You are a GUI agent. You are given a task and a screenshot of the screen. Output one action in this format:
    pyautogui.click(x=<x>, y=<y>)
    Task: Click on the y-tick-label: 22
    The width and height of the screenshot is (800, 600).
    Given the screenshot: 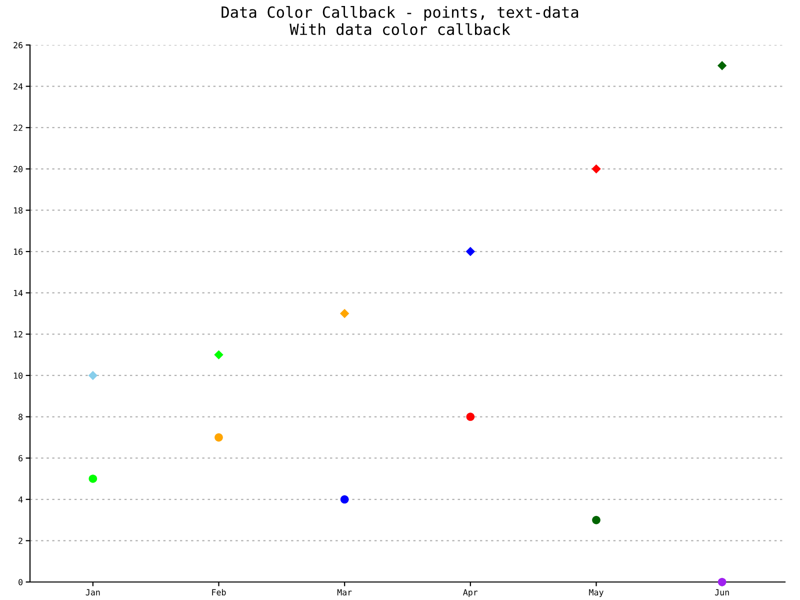 What is the action you would take?
    pyautogui.click(x=18, y=127)
    